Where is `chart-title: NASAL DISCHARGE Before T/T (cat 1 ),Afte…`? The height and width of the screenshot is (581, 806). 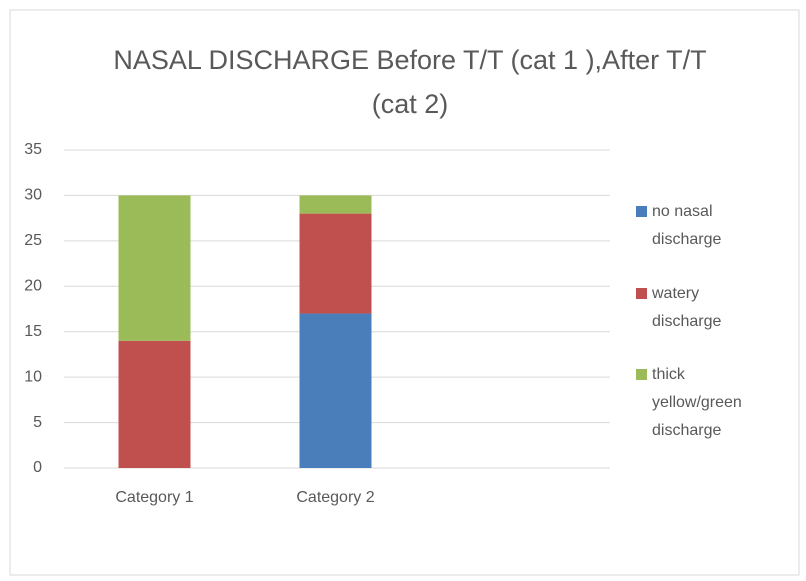 chart-title: NASAL DISCHARGE Before T/T (cat 1 ),Afte… is located at coordinates (410, 82).